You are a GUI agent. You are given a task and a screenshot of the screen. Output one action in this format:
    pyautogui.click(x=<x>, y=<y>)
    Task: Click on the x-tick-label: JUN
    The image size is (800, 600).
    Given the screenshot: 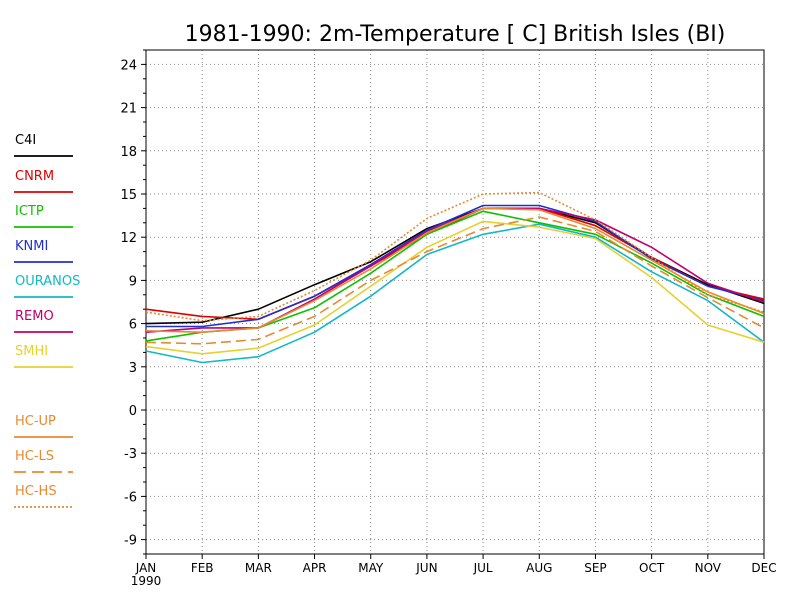 What is the action you would take?
    pyautogui.click(x=426, y=568)
    